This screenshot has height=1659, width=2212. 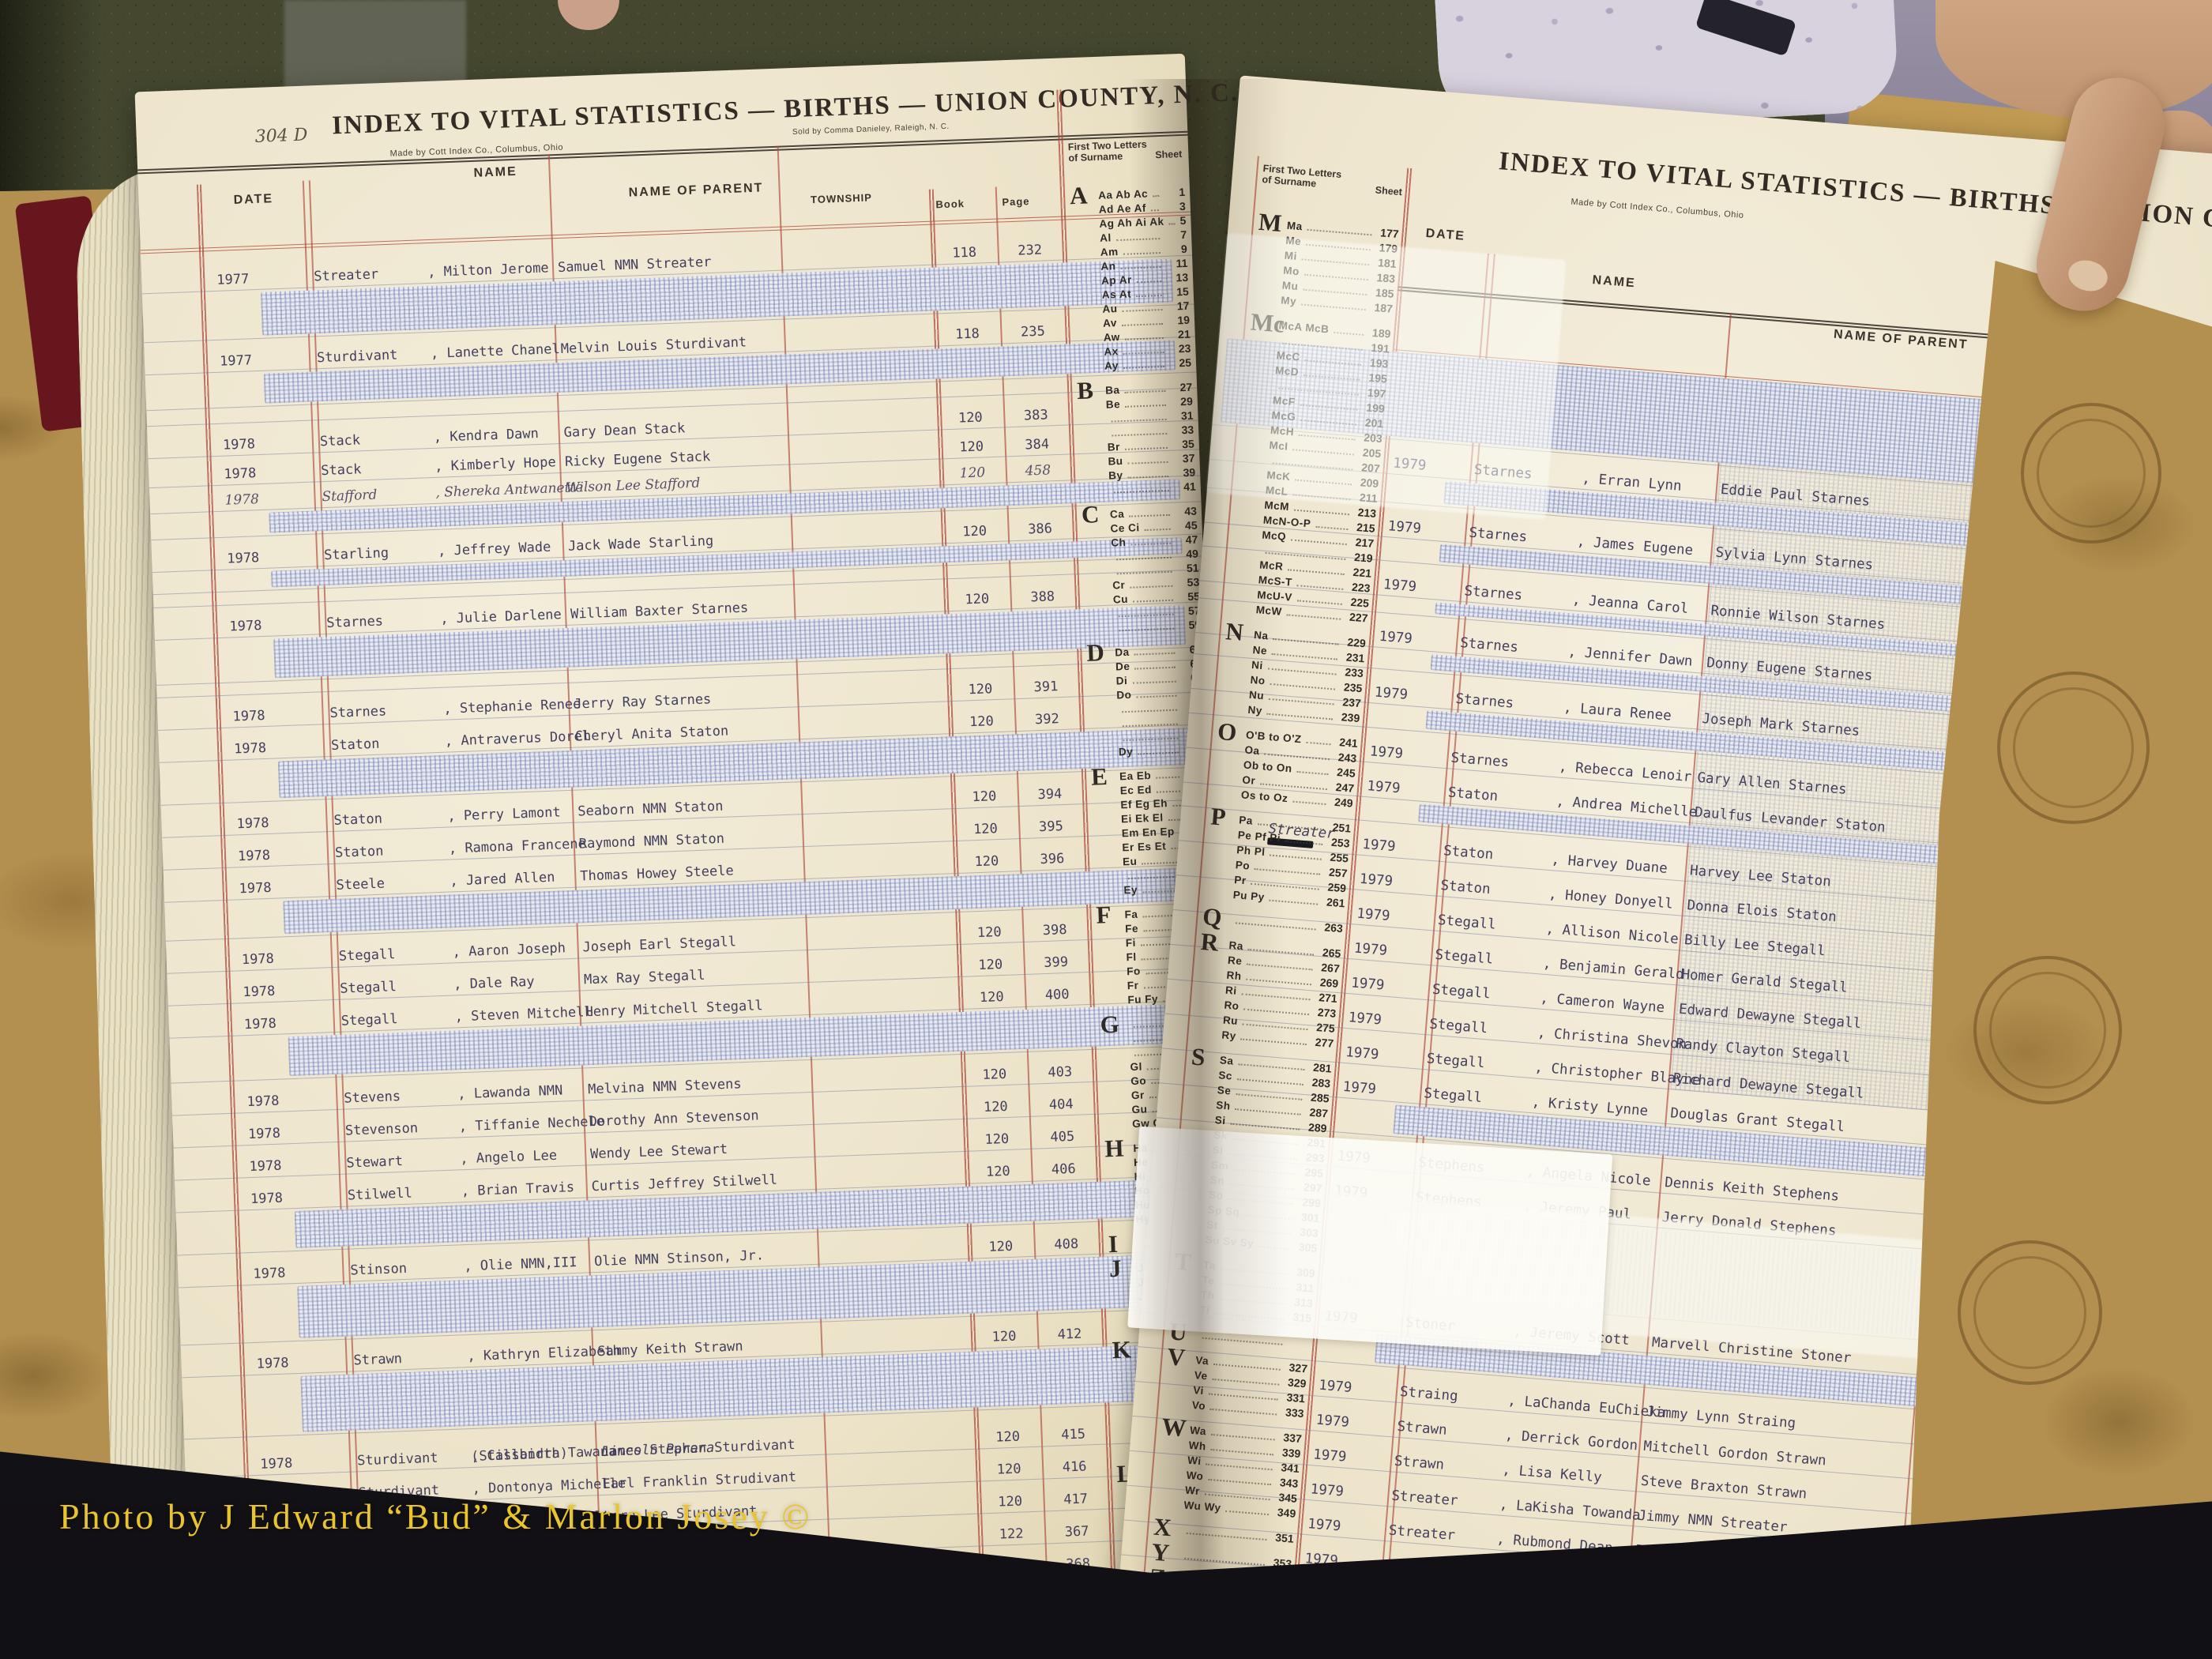 I want to click on index-sheet-number: 11, so click(x=1182, y=263).